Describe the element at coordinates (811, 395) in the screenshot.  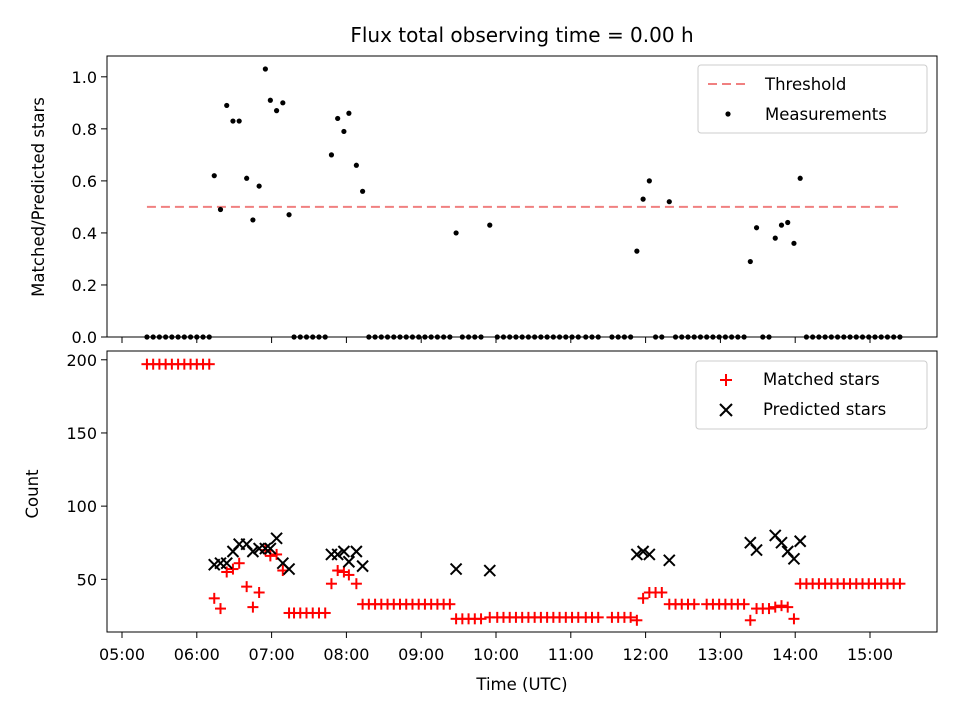
I see `bottom-legend: Matched stars Predicted stars` at that location.